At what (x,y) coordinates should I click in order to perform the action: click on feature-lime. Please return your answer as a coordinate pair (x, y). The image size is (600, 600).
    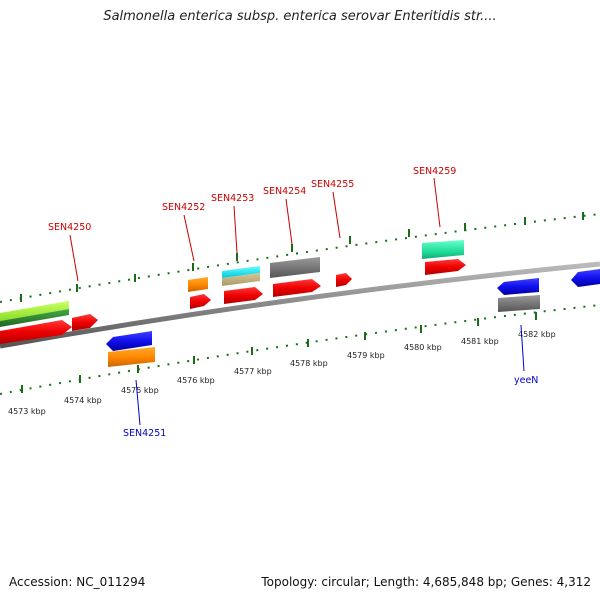
    Looking at the image, I should click on (34, 311).